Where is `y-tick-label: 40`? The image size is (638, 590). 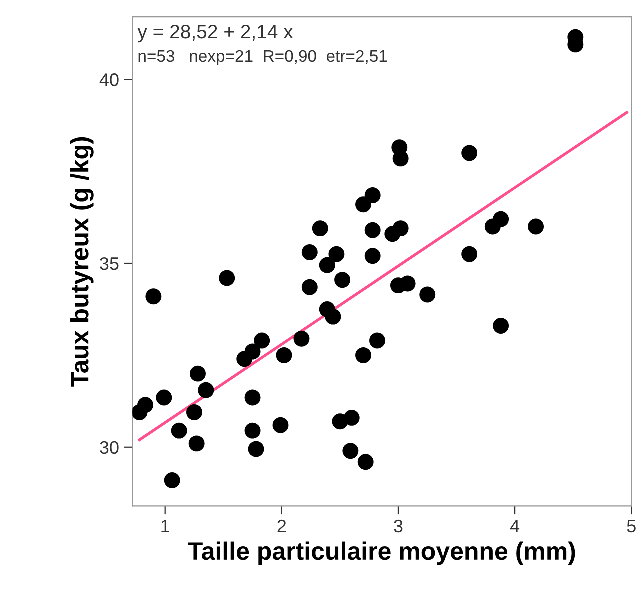
y-tick-label: 40 is located at coordinates (109, 80).